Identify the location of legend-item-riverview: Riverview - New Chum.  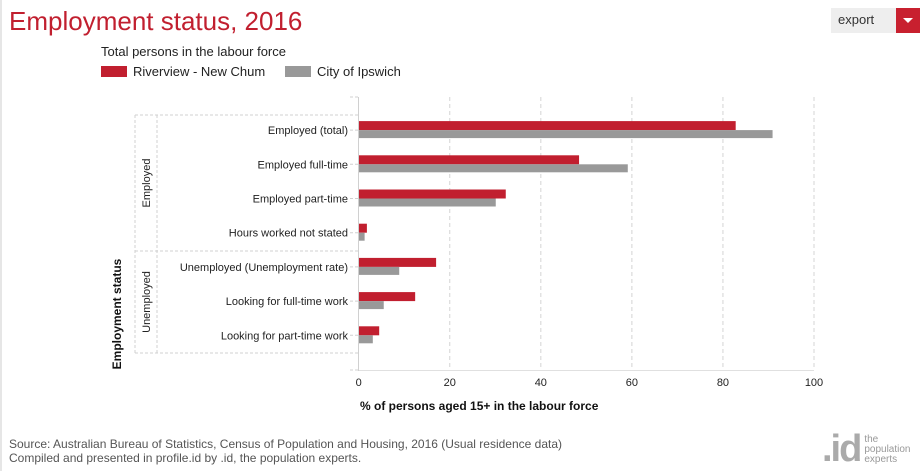
(183, 71).